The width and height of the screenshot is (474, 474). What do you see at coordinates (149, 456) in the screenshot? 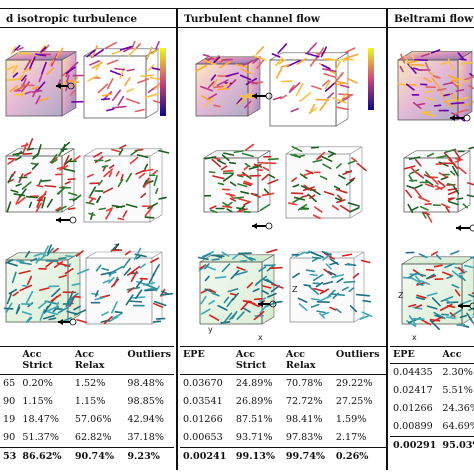
I see `table-cell: 9.23%` at bounding box center [149, 456].